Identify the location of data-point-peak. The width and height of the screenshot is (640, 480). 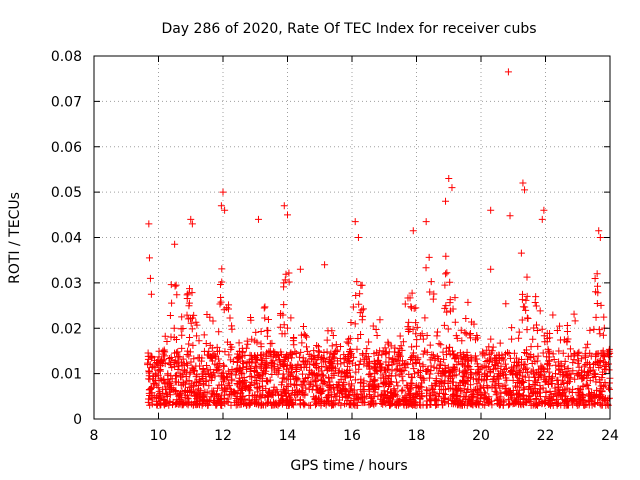
(446, 201).